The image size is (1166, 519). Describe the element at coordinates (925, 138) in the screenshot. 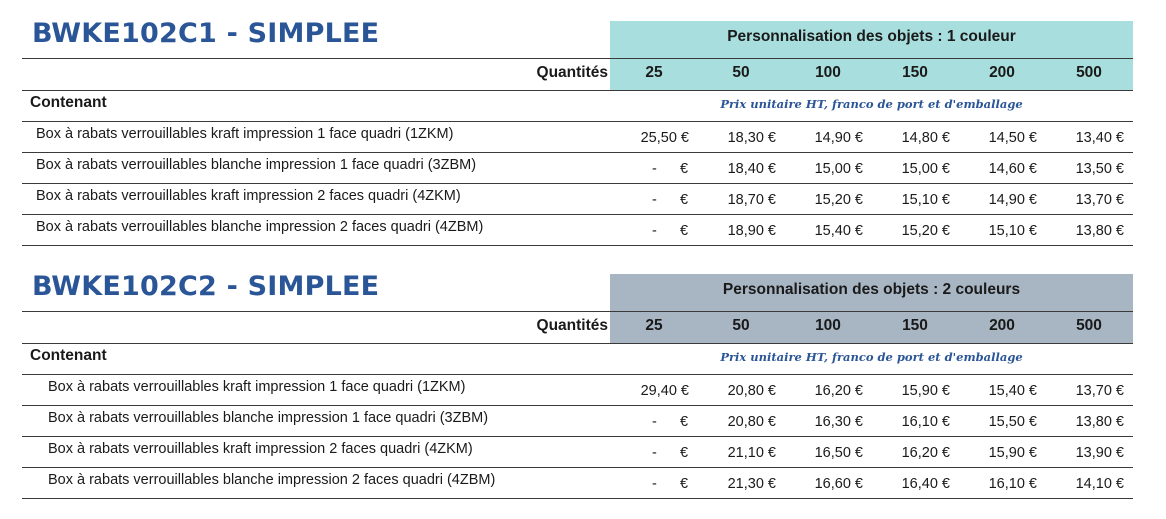

I see `price-cell: 14,80 €` at that location.